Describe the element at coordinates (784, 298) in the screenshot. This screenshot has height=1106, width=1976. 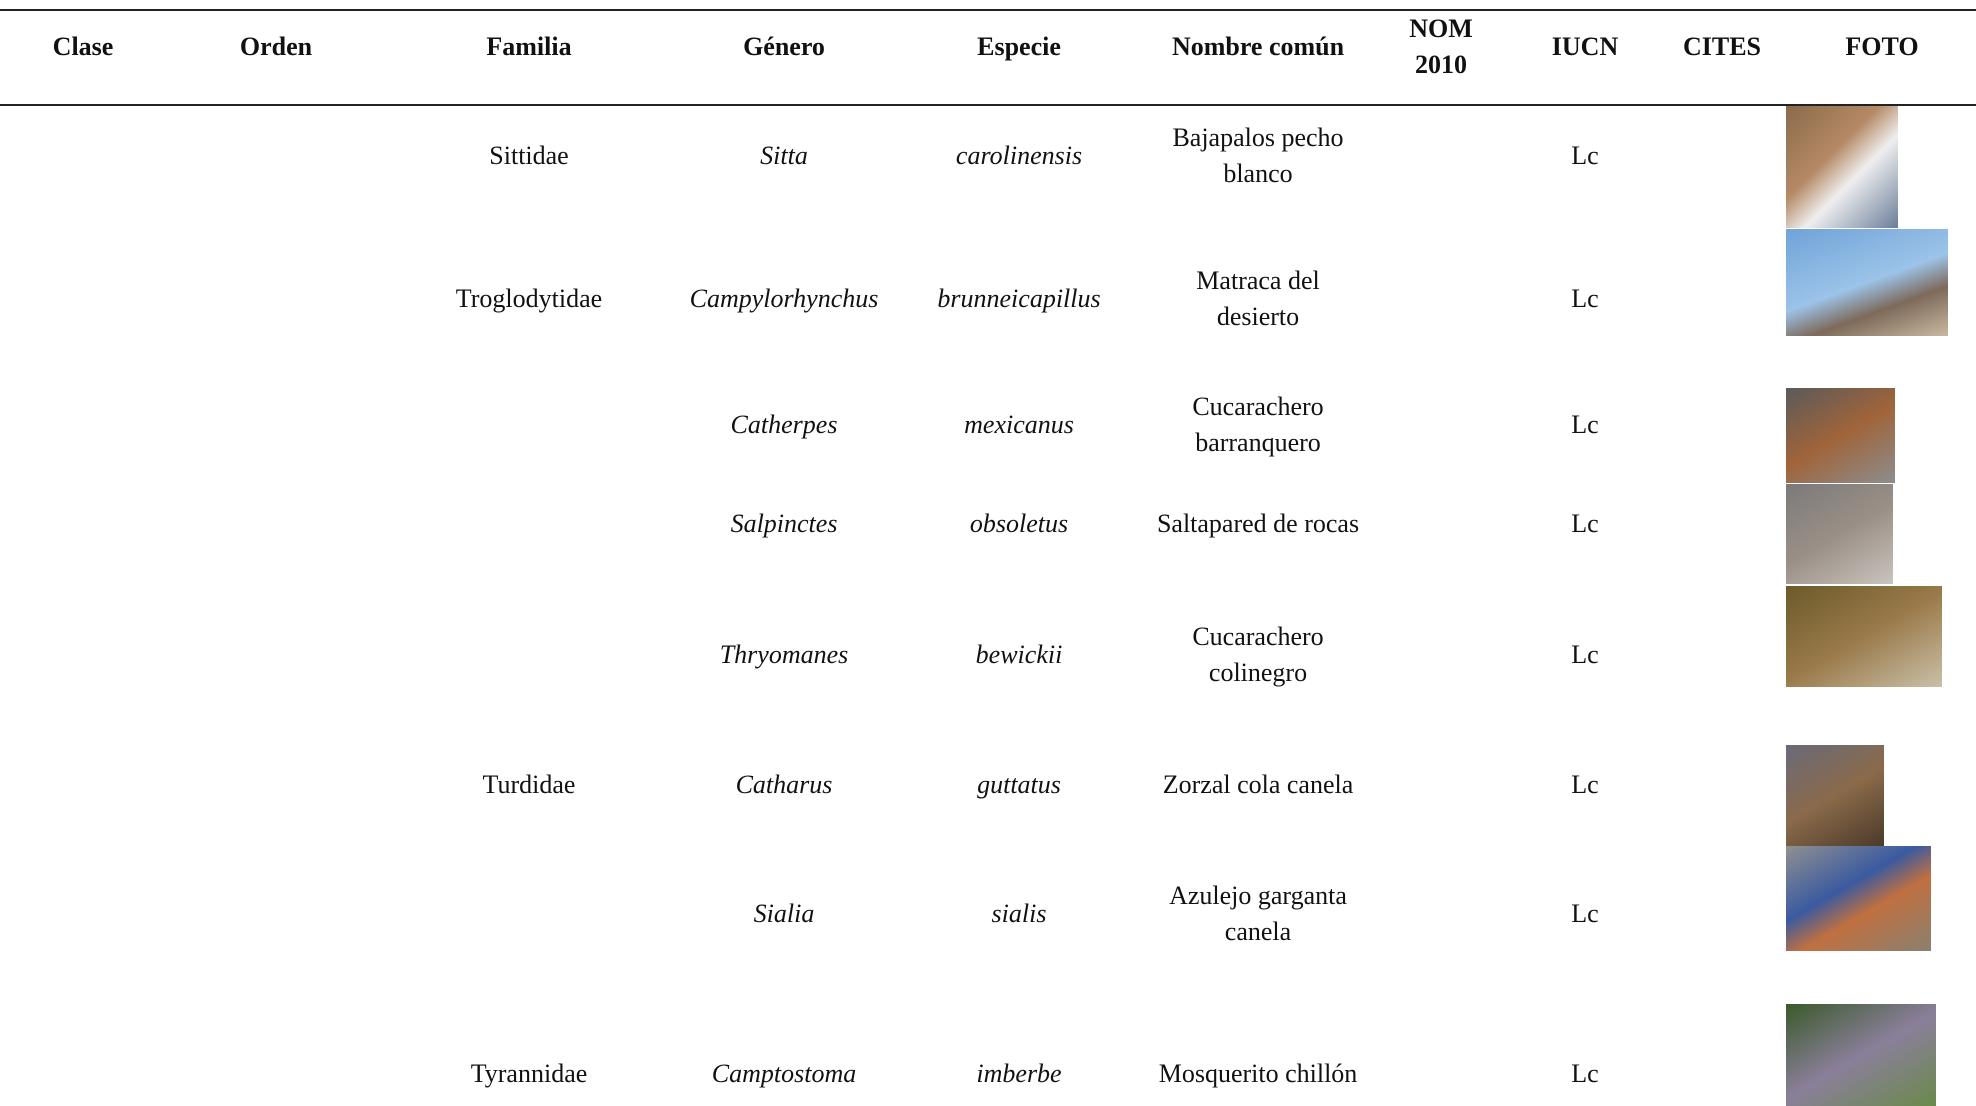
I see `cell-genero: Campylorhynchus` at that location.